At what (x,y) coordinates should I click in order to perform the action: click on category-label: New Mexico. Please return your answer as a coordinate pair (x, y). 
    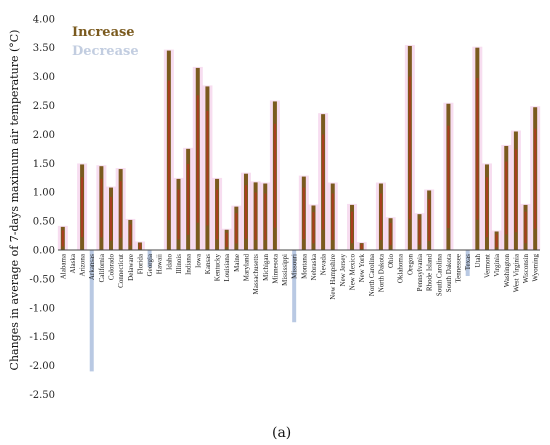
    Looking at the image, I should click on (353, 272).